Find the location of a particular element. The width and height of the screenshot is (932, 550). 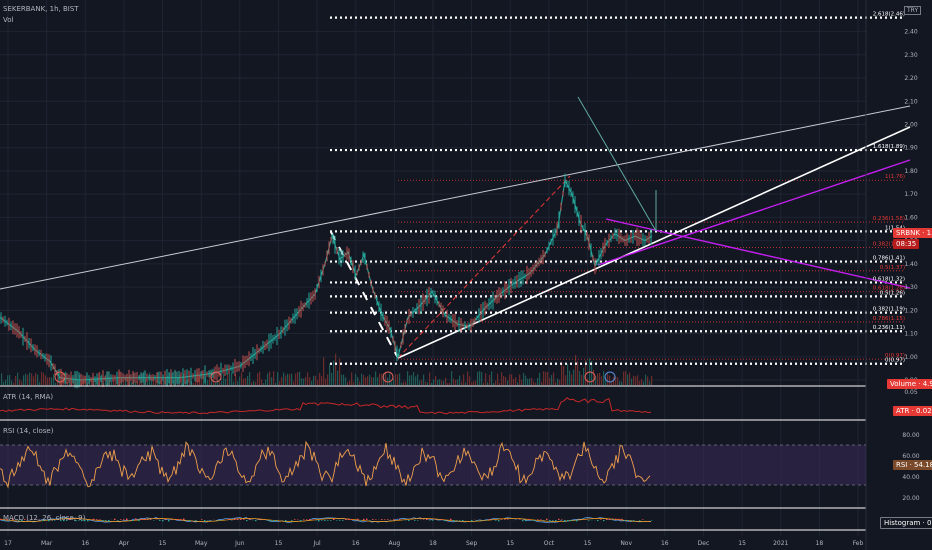

price-tick-label: 1.30 is located at coordinates (911, 287).